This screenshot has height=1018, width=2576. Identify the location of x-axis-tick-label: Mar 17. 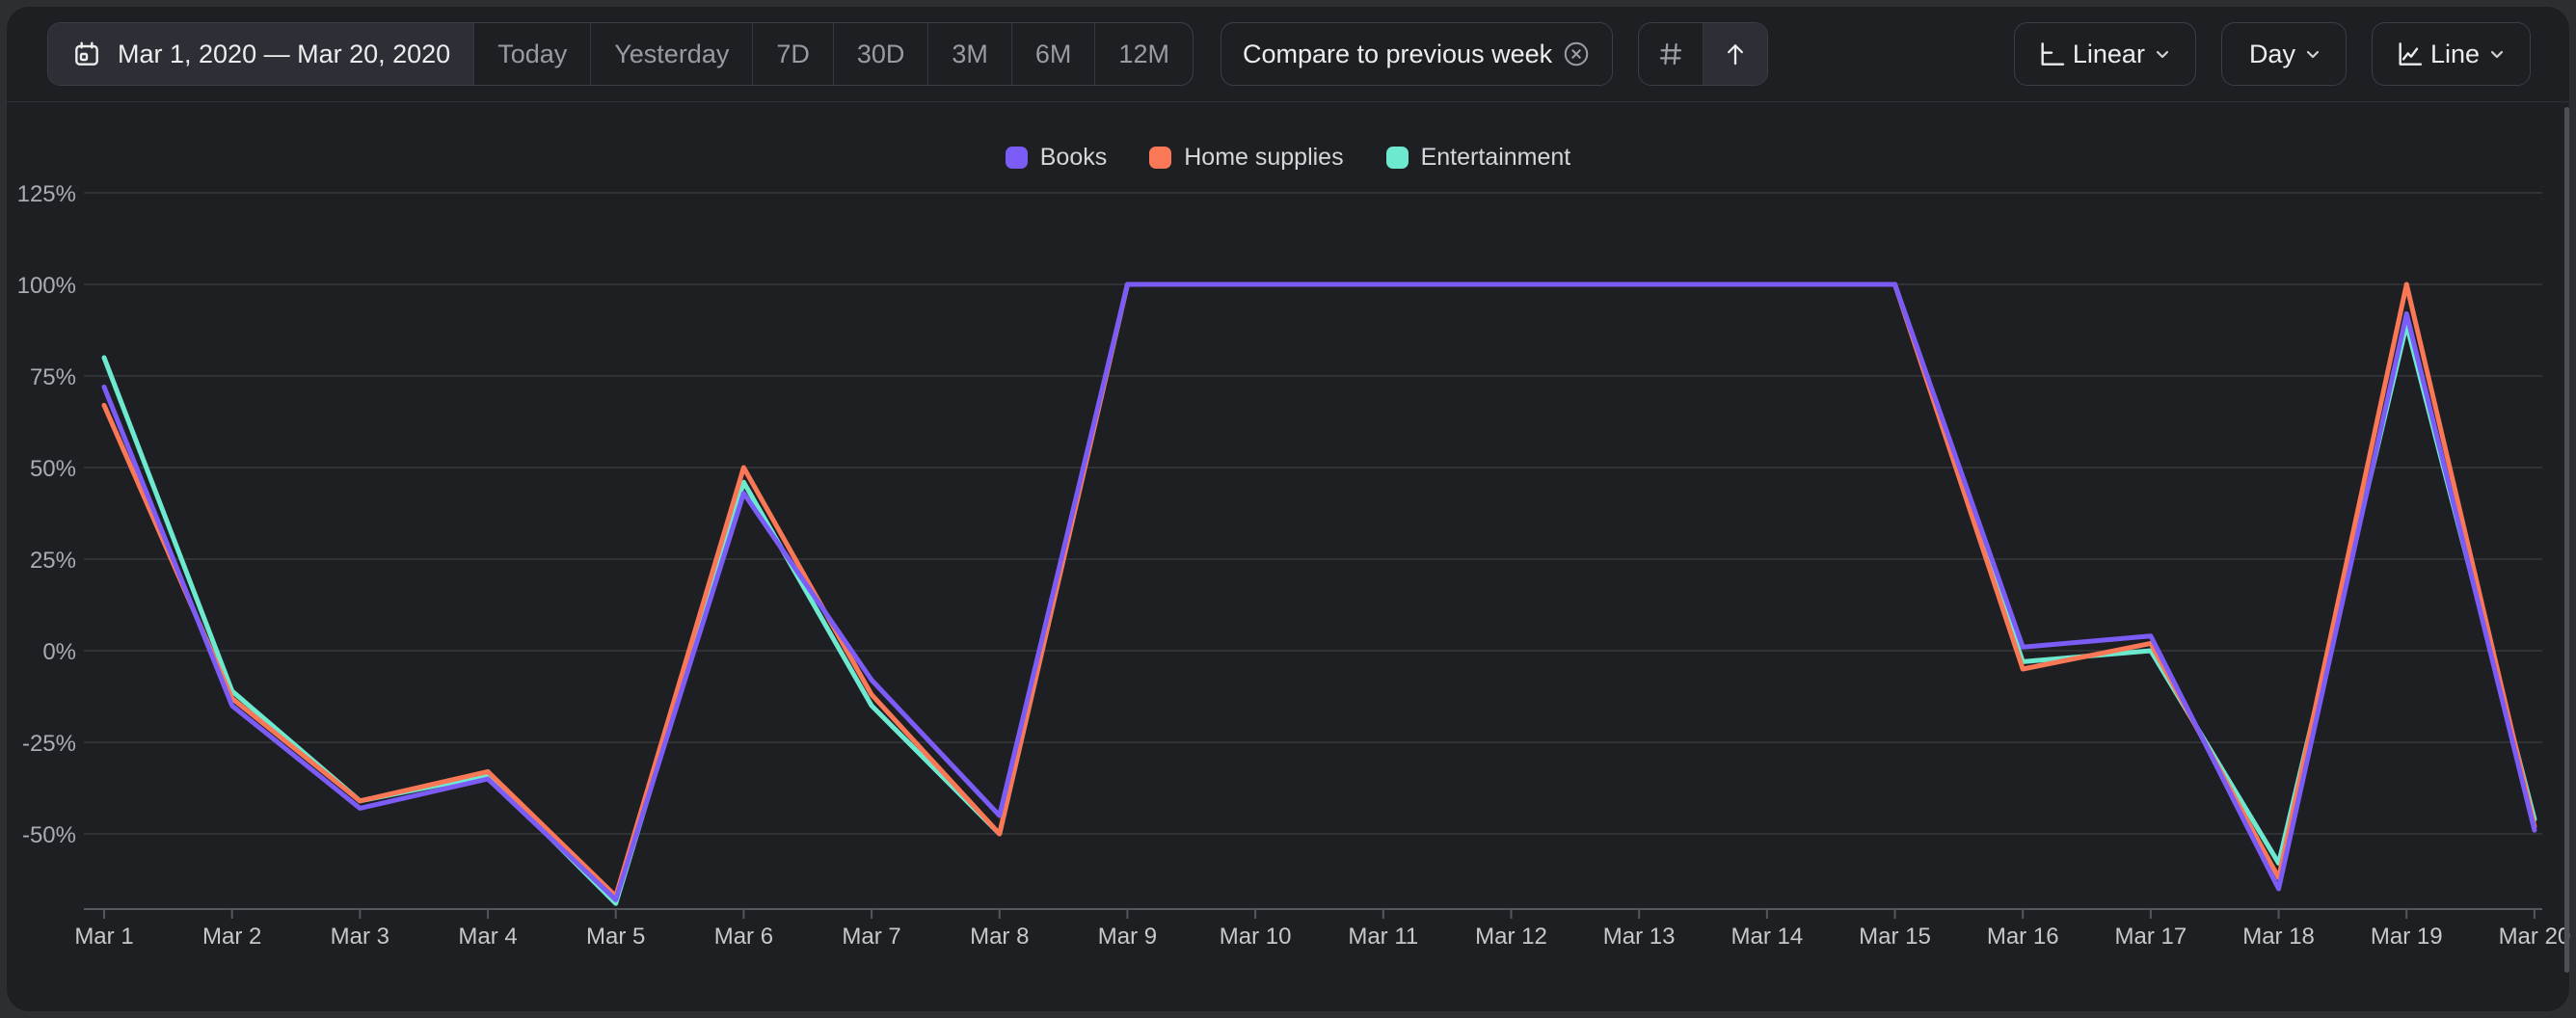
(2151, 937).